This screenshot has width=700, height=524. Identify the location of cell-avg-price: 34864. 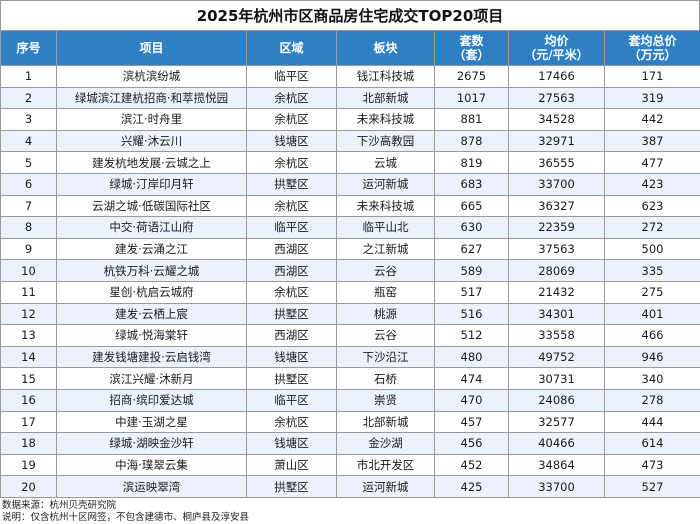
(557, 465).